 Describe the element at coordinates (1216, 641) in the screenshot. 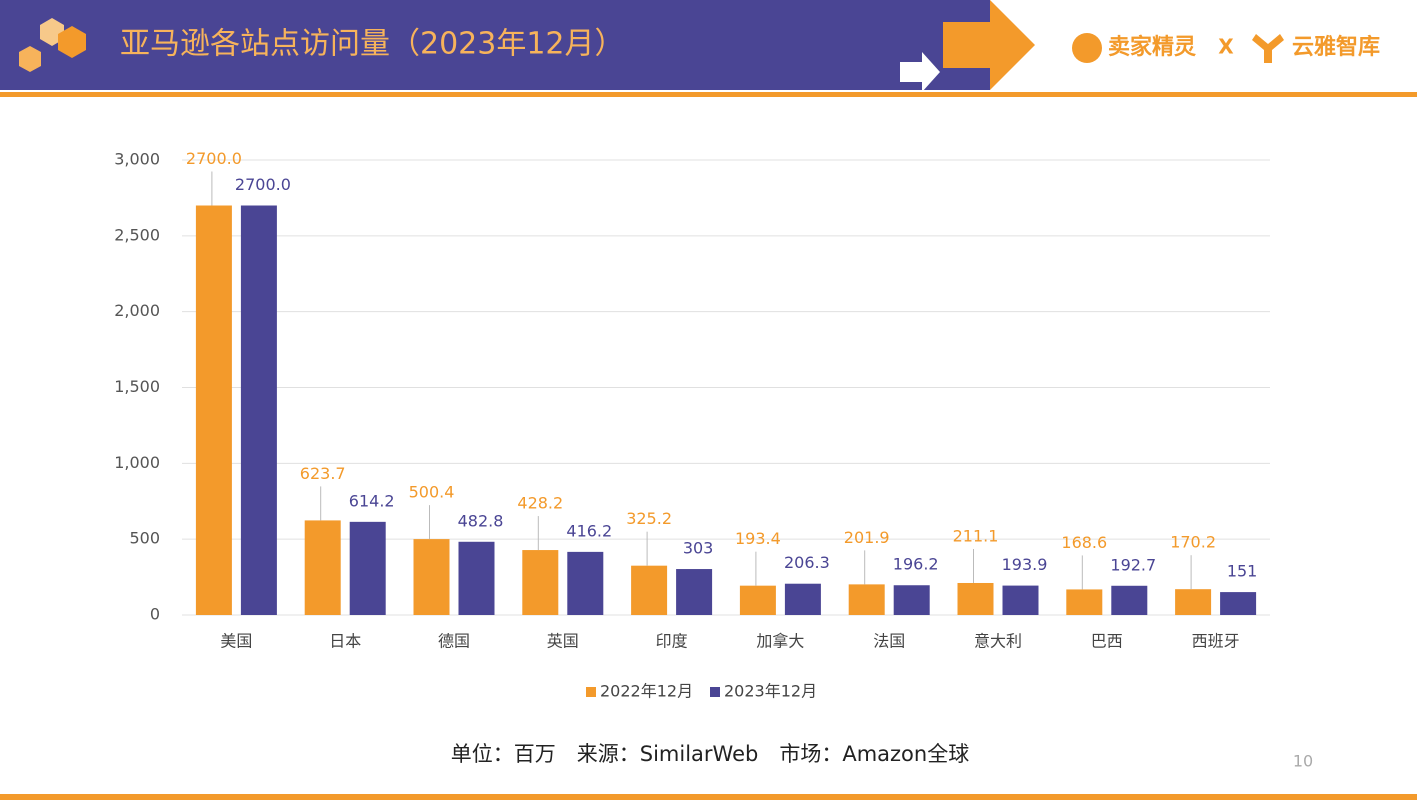

I see `x-tick-label: 西班牙` at that location.